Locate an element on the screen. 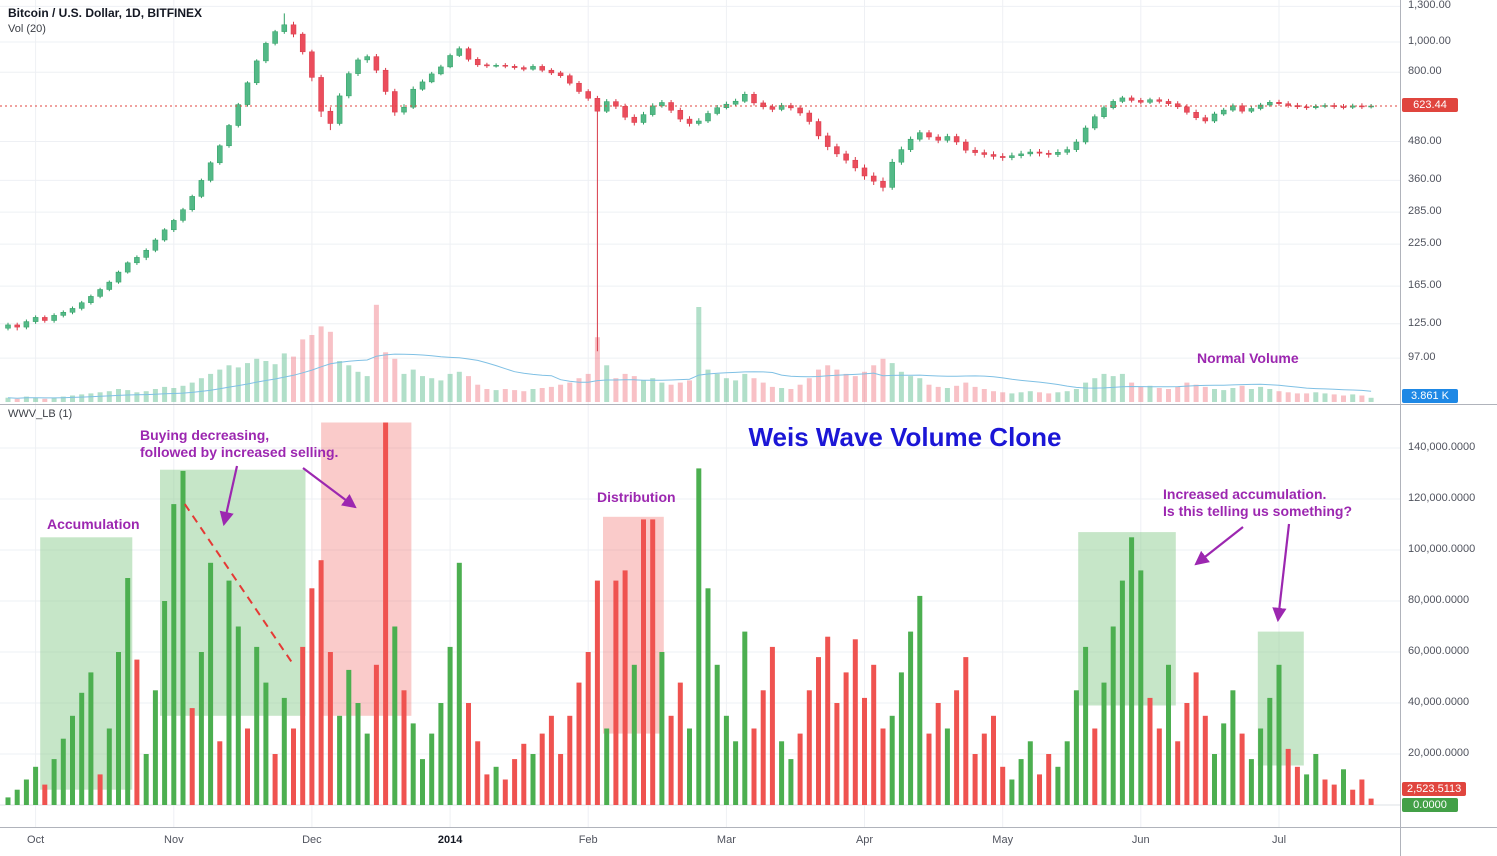 The image size is (1497, 856). wave-axis-tick: 60,000.0000 is located at coordinates (1439, 651).